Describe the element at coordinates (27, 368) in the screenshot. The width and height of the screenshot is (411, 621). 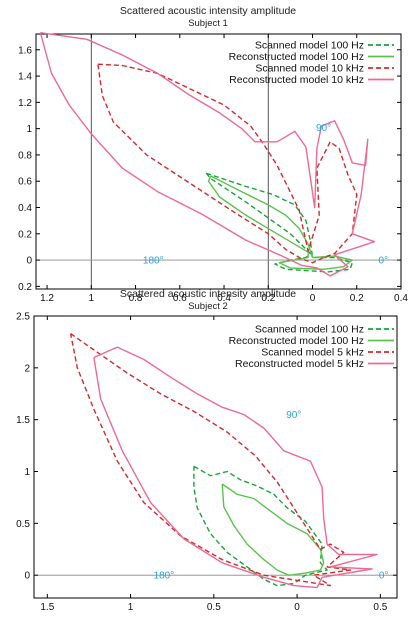
I see `y-tick-label: 2` at that location.